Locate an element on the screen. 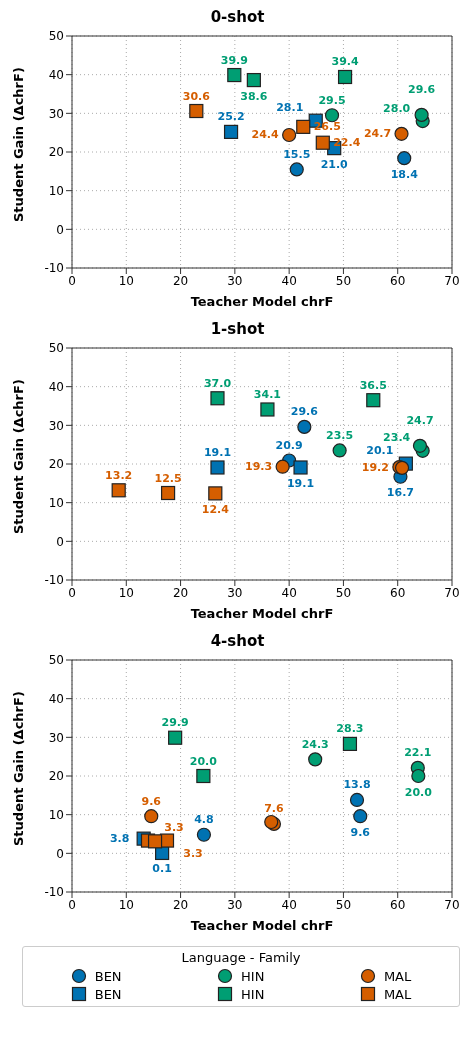 The width and height of the screenshot is (475, 1041). data-label: 7.6 is located at coordinates (274, 809).